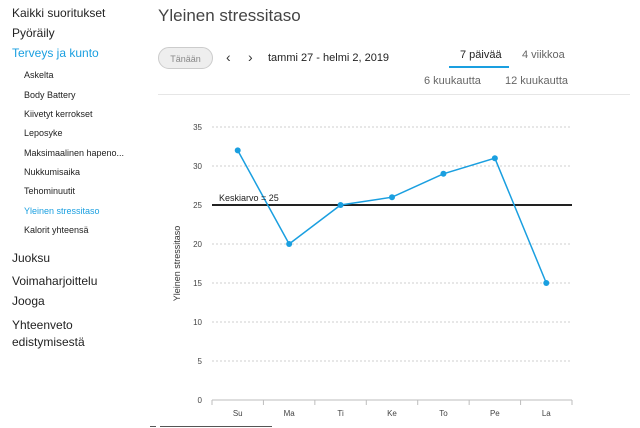 This screenshot has width=640, height=428. Describe the element at coordinates (39, 75) in the screenshot. I see `sidebar-subitem-askelta: Askelta` at that location.